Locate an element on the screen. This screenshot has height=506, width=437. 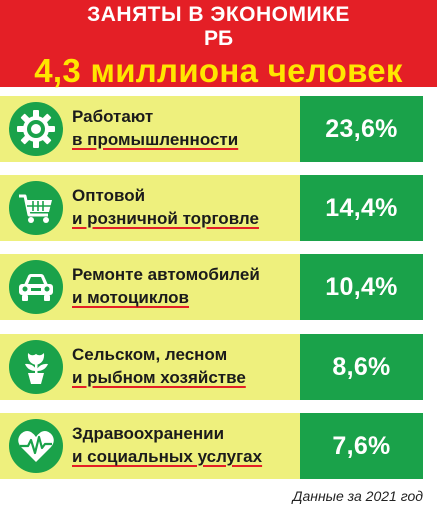
row-label: Оптовой и розничной торговле is located at coordinates (184, 207).